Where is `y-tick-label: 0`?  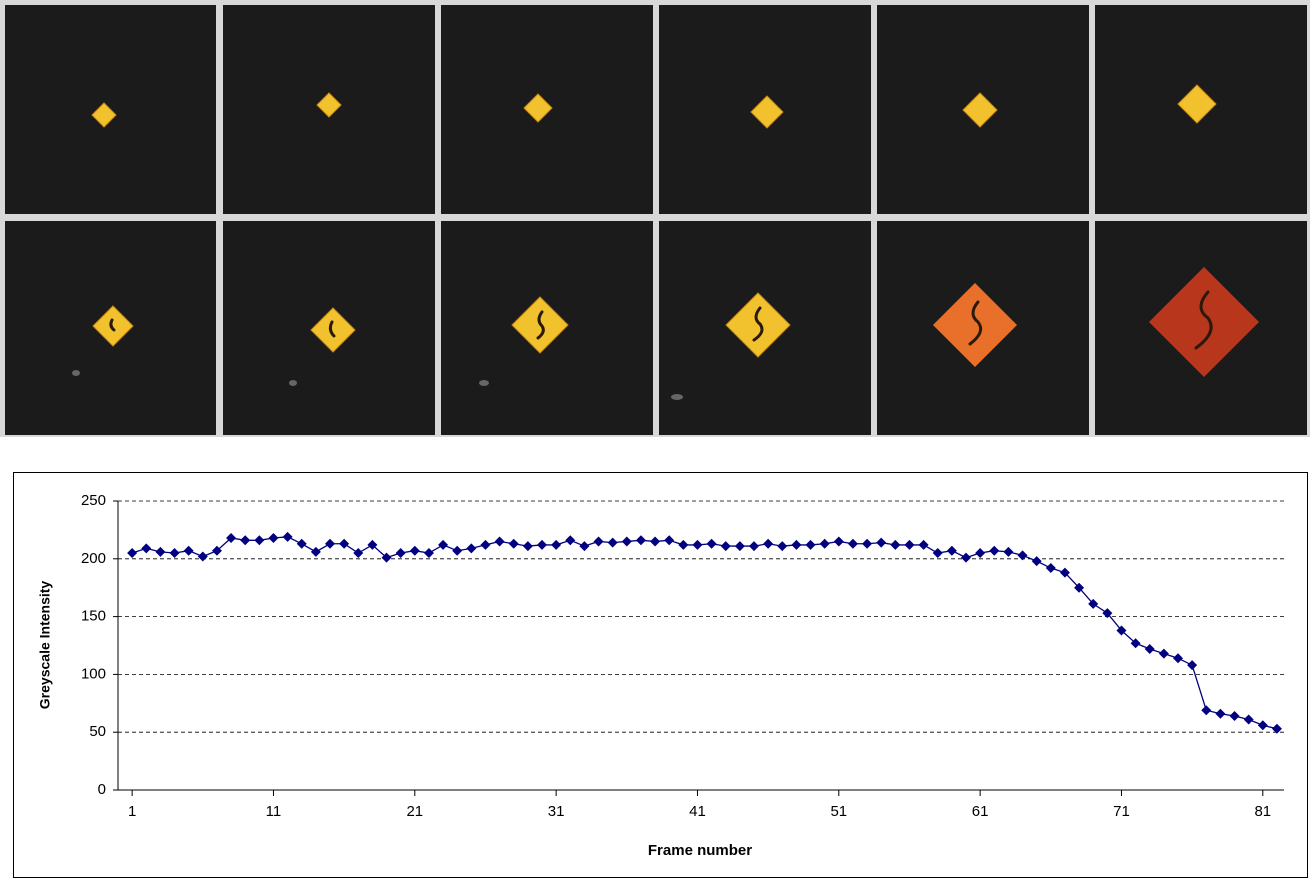
y-tick-label: 0 is located at coordinates (102, 789).